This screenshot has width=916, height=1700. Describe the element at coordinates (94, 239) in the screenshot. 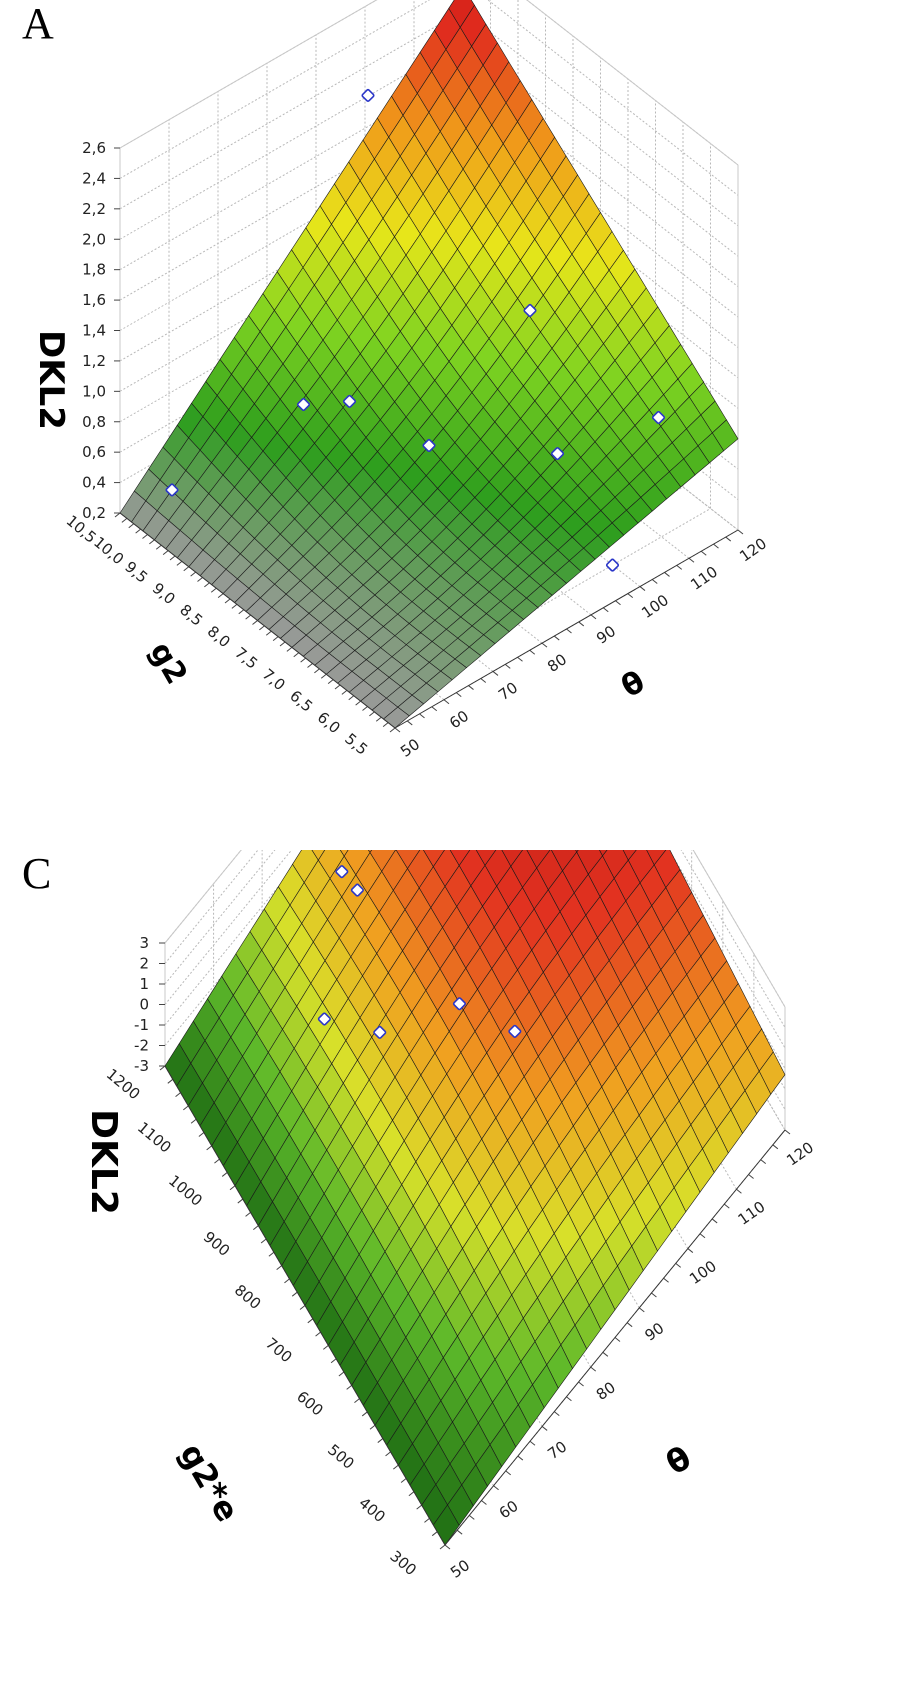

I see `z-tick-label: 2,0` at that location.